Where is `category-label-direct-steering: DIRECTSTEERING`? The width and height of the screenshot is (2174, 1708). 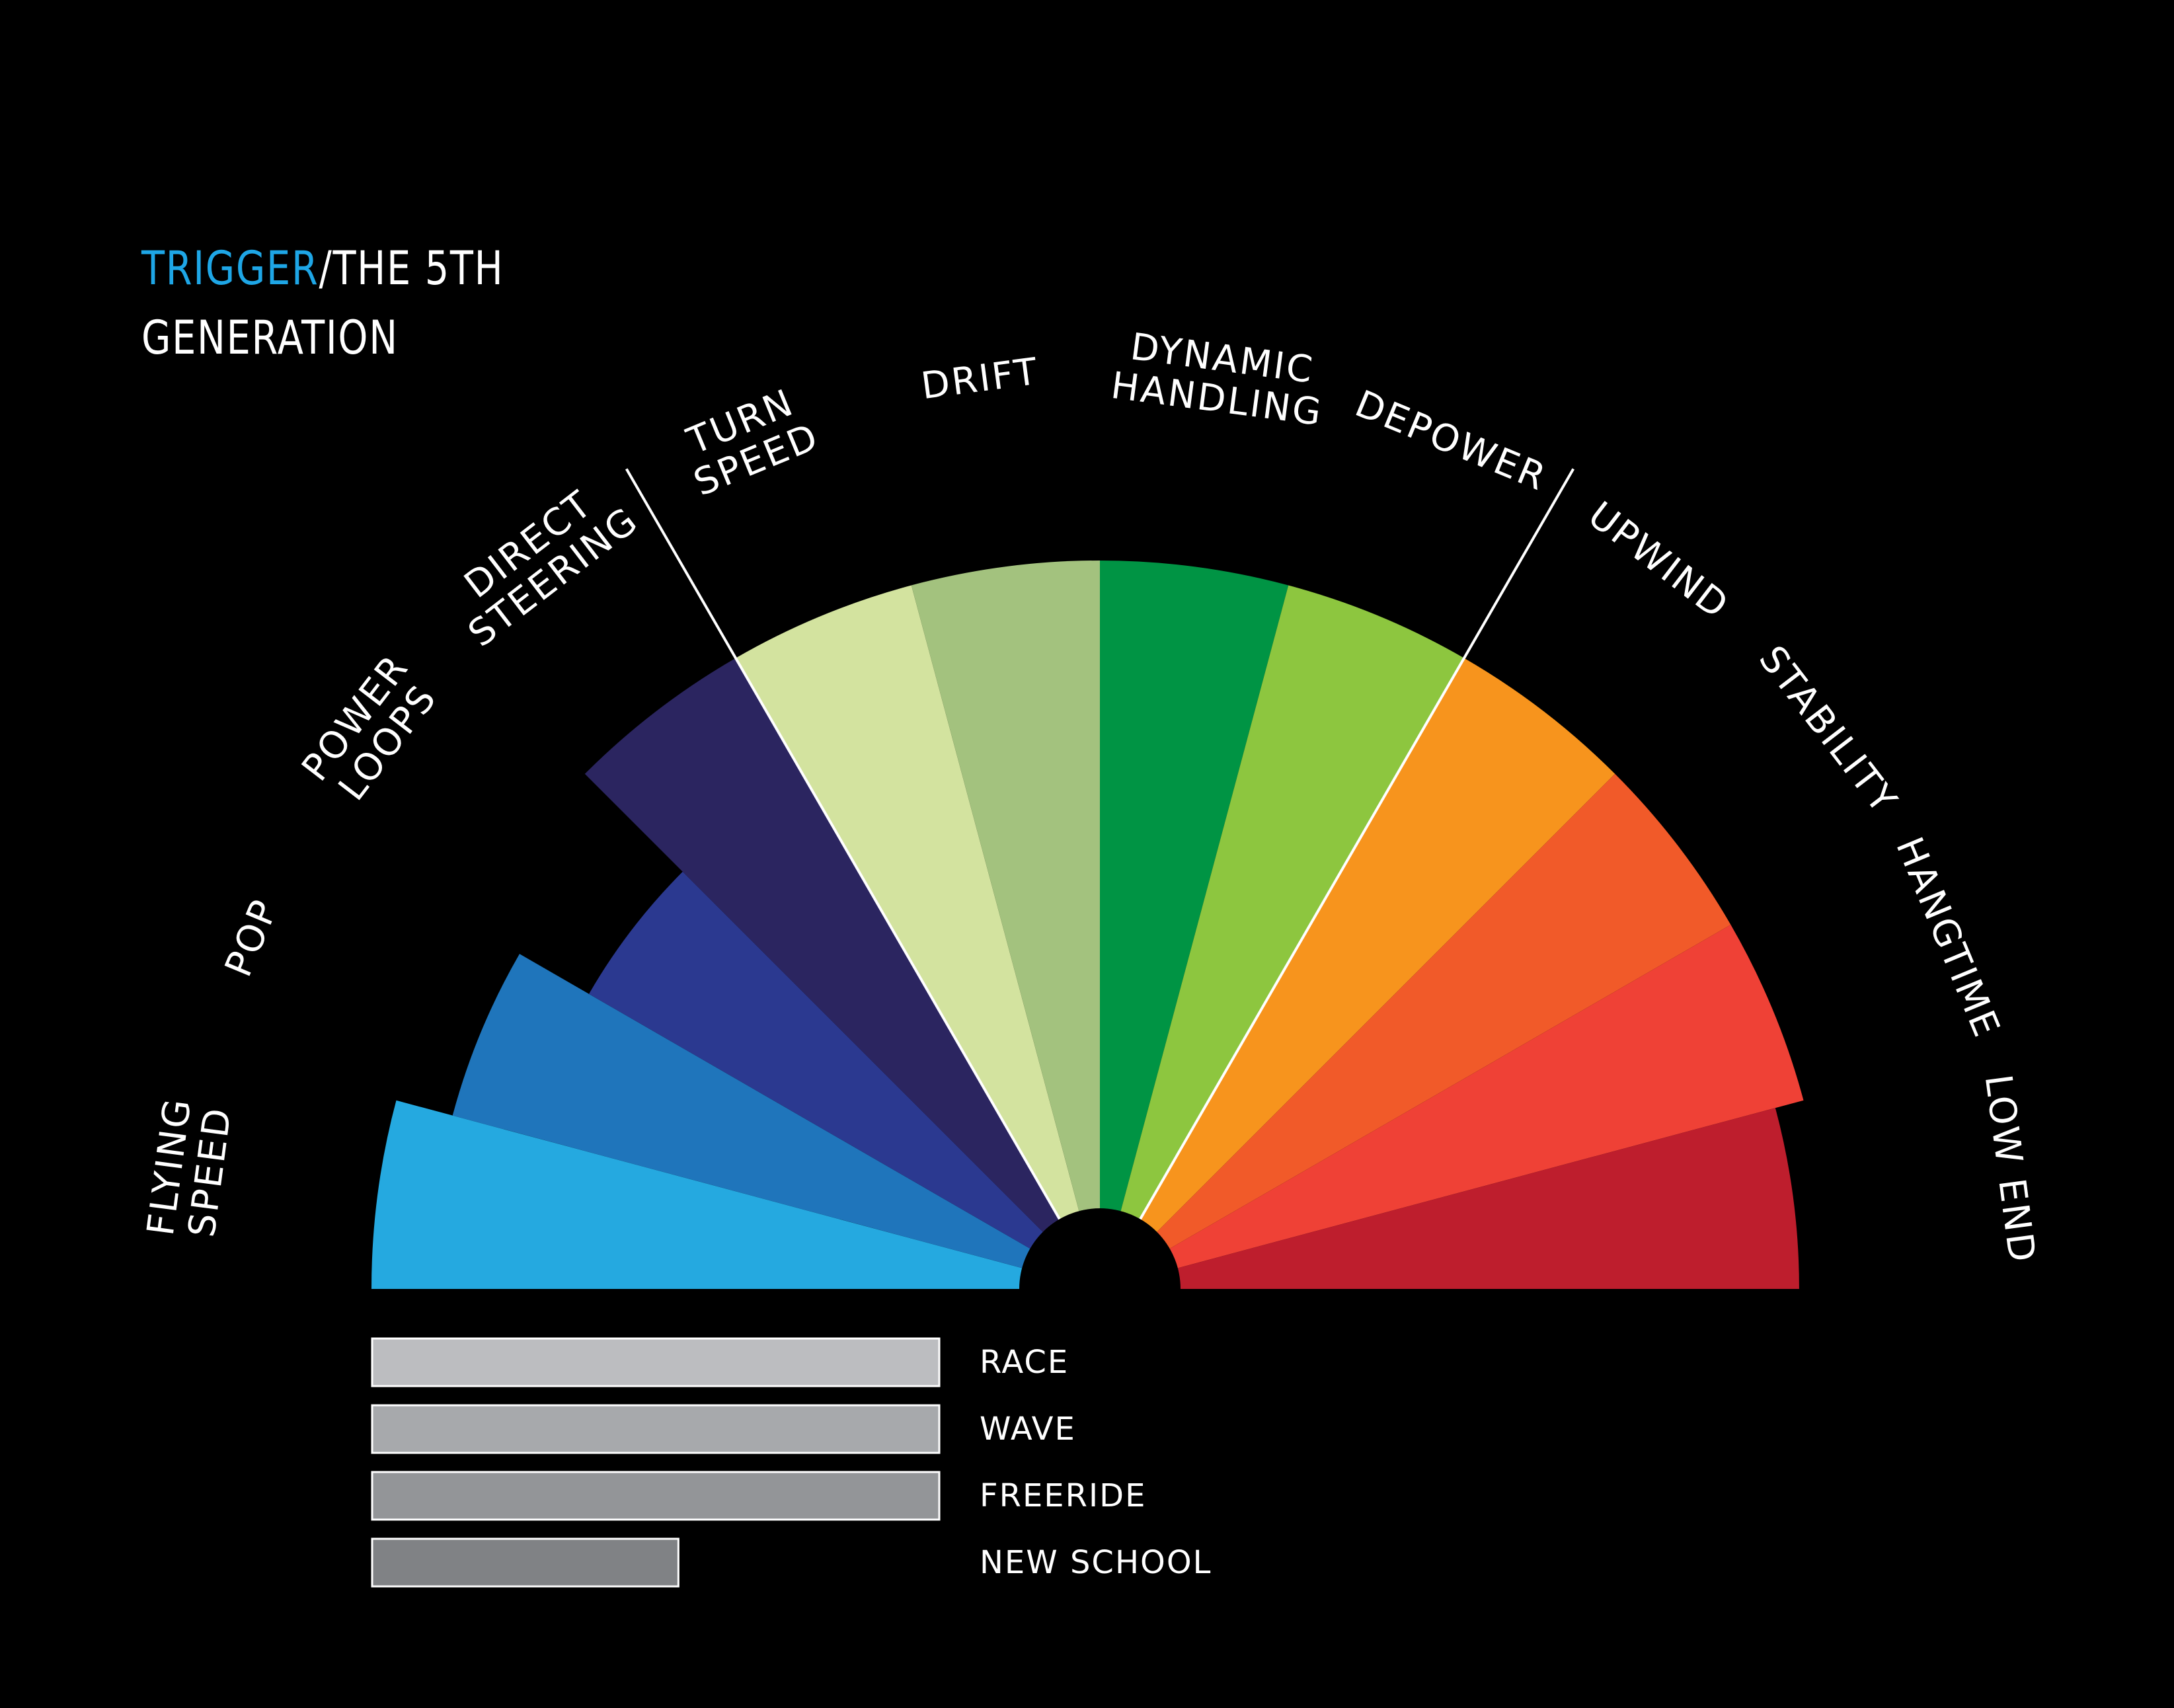 category-label-direct-steering: DIRECTSTEERING is located at coordinates (541, 561).